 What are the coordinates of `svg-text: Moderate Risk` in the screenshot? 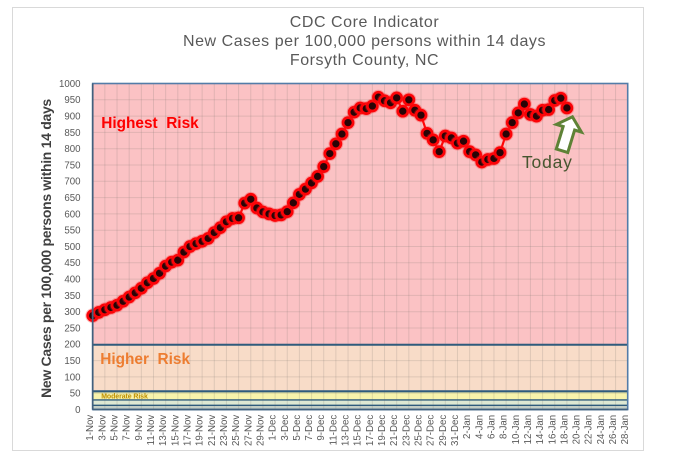 It's located at (124, 396).